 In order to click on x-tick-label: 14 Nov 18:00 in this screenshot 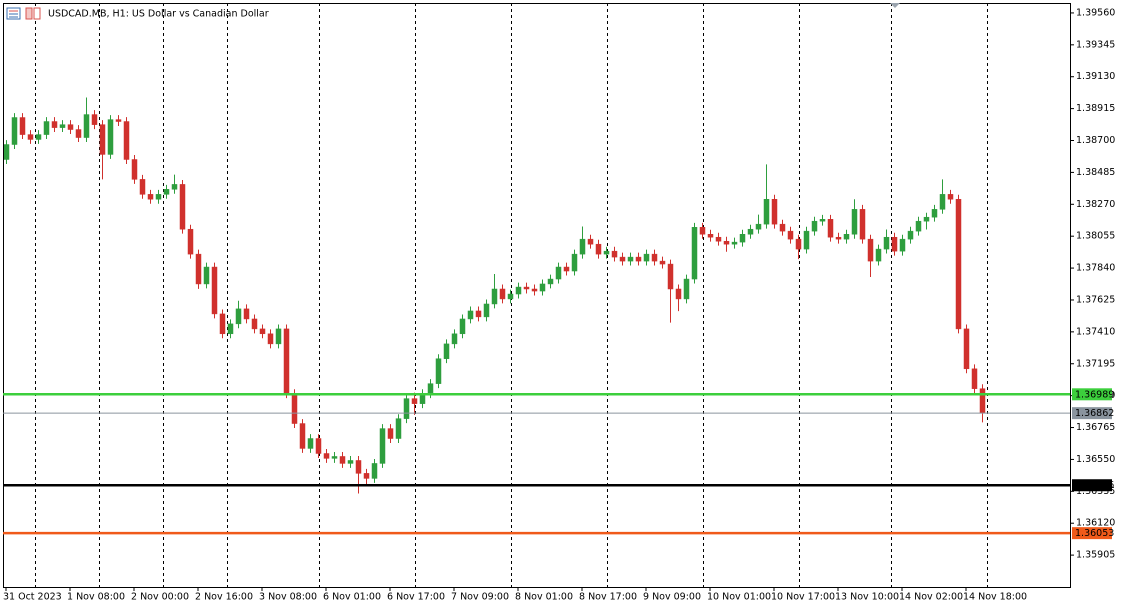, I will do `click(995, 597)`.